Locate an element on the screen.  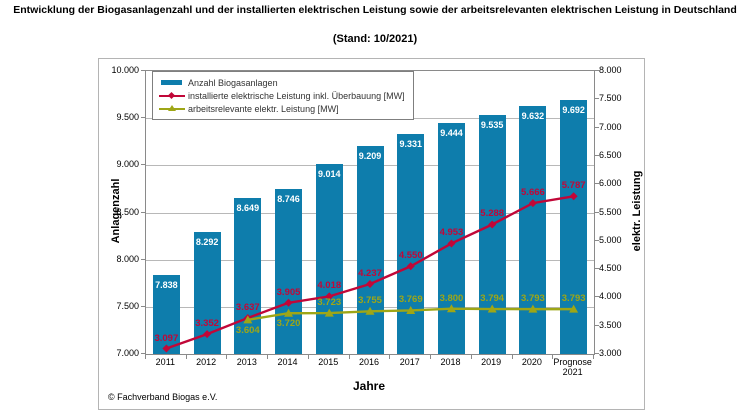
line-label: 3.352 is located at coordinates (207, 324).